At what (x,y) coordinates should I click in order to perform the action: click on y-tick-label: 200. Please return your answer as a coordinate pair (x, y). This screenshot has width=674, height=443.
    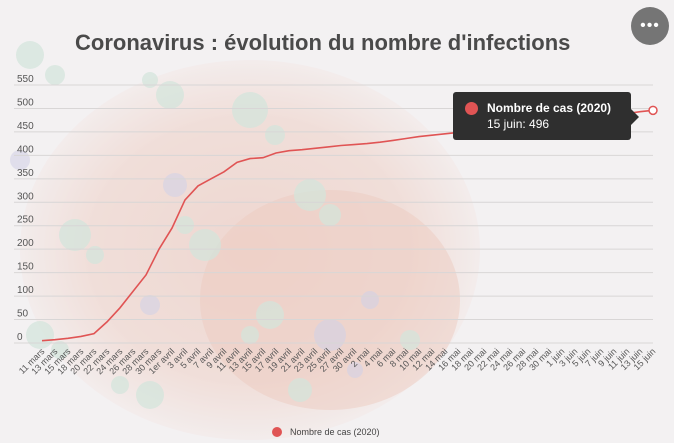
    Looking at the image, I should click on (25, 243).